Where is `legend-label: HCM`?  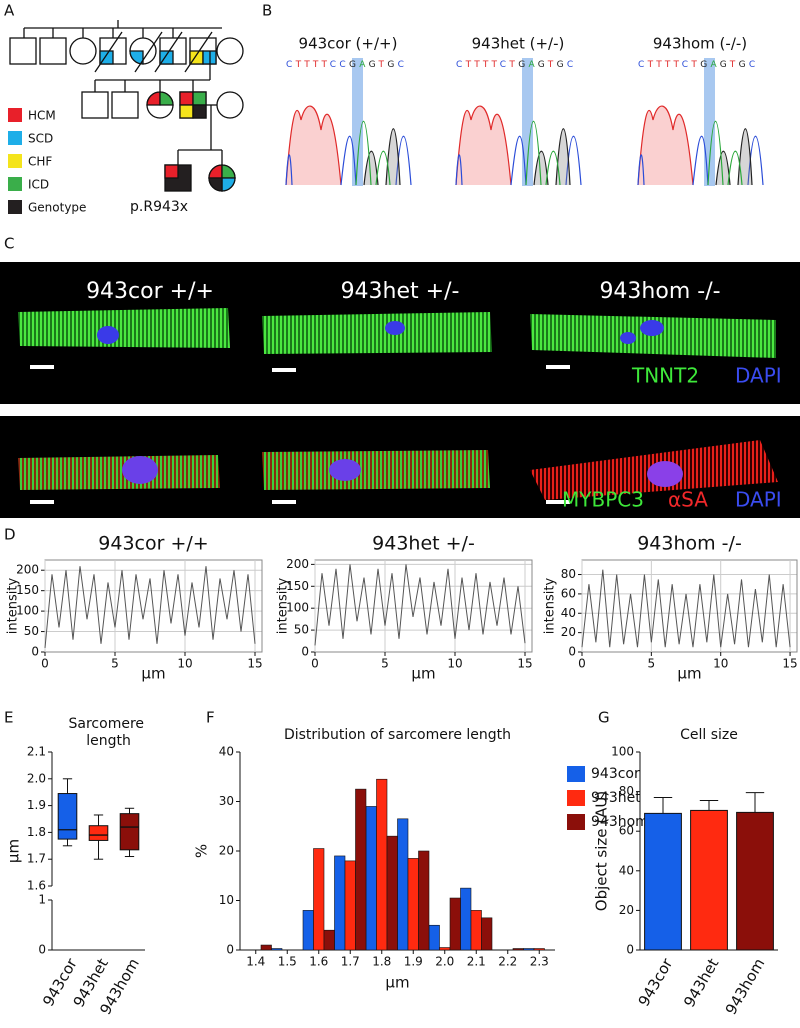 legend-label: HCM is located at coordinates (42, 116).